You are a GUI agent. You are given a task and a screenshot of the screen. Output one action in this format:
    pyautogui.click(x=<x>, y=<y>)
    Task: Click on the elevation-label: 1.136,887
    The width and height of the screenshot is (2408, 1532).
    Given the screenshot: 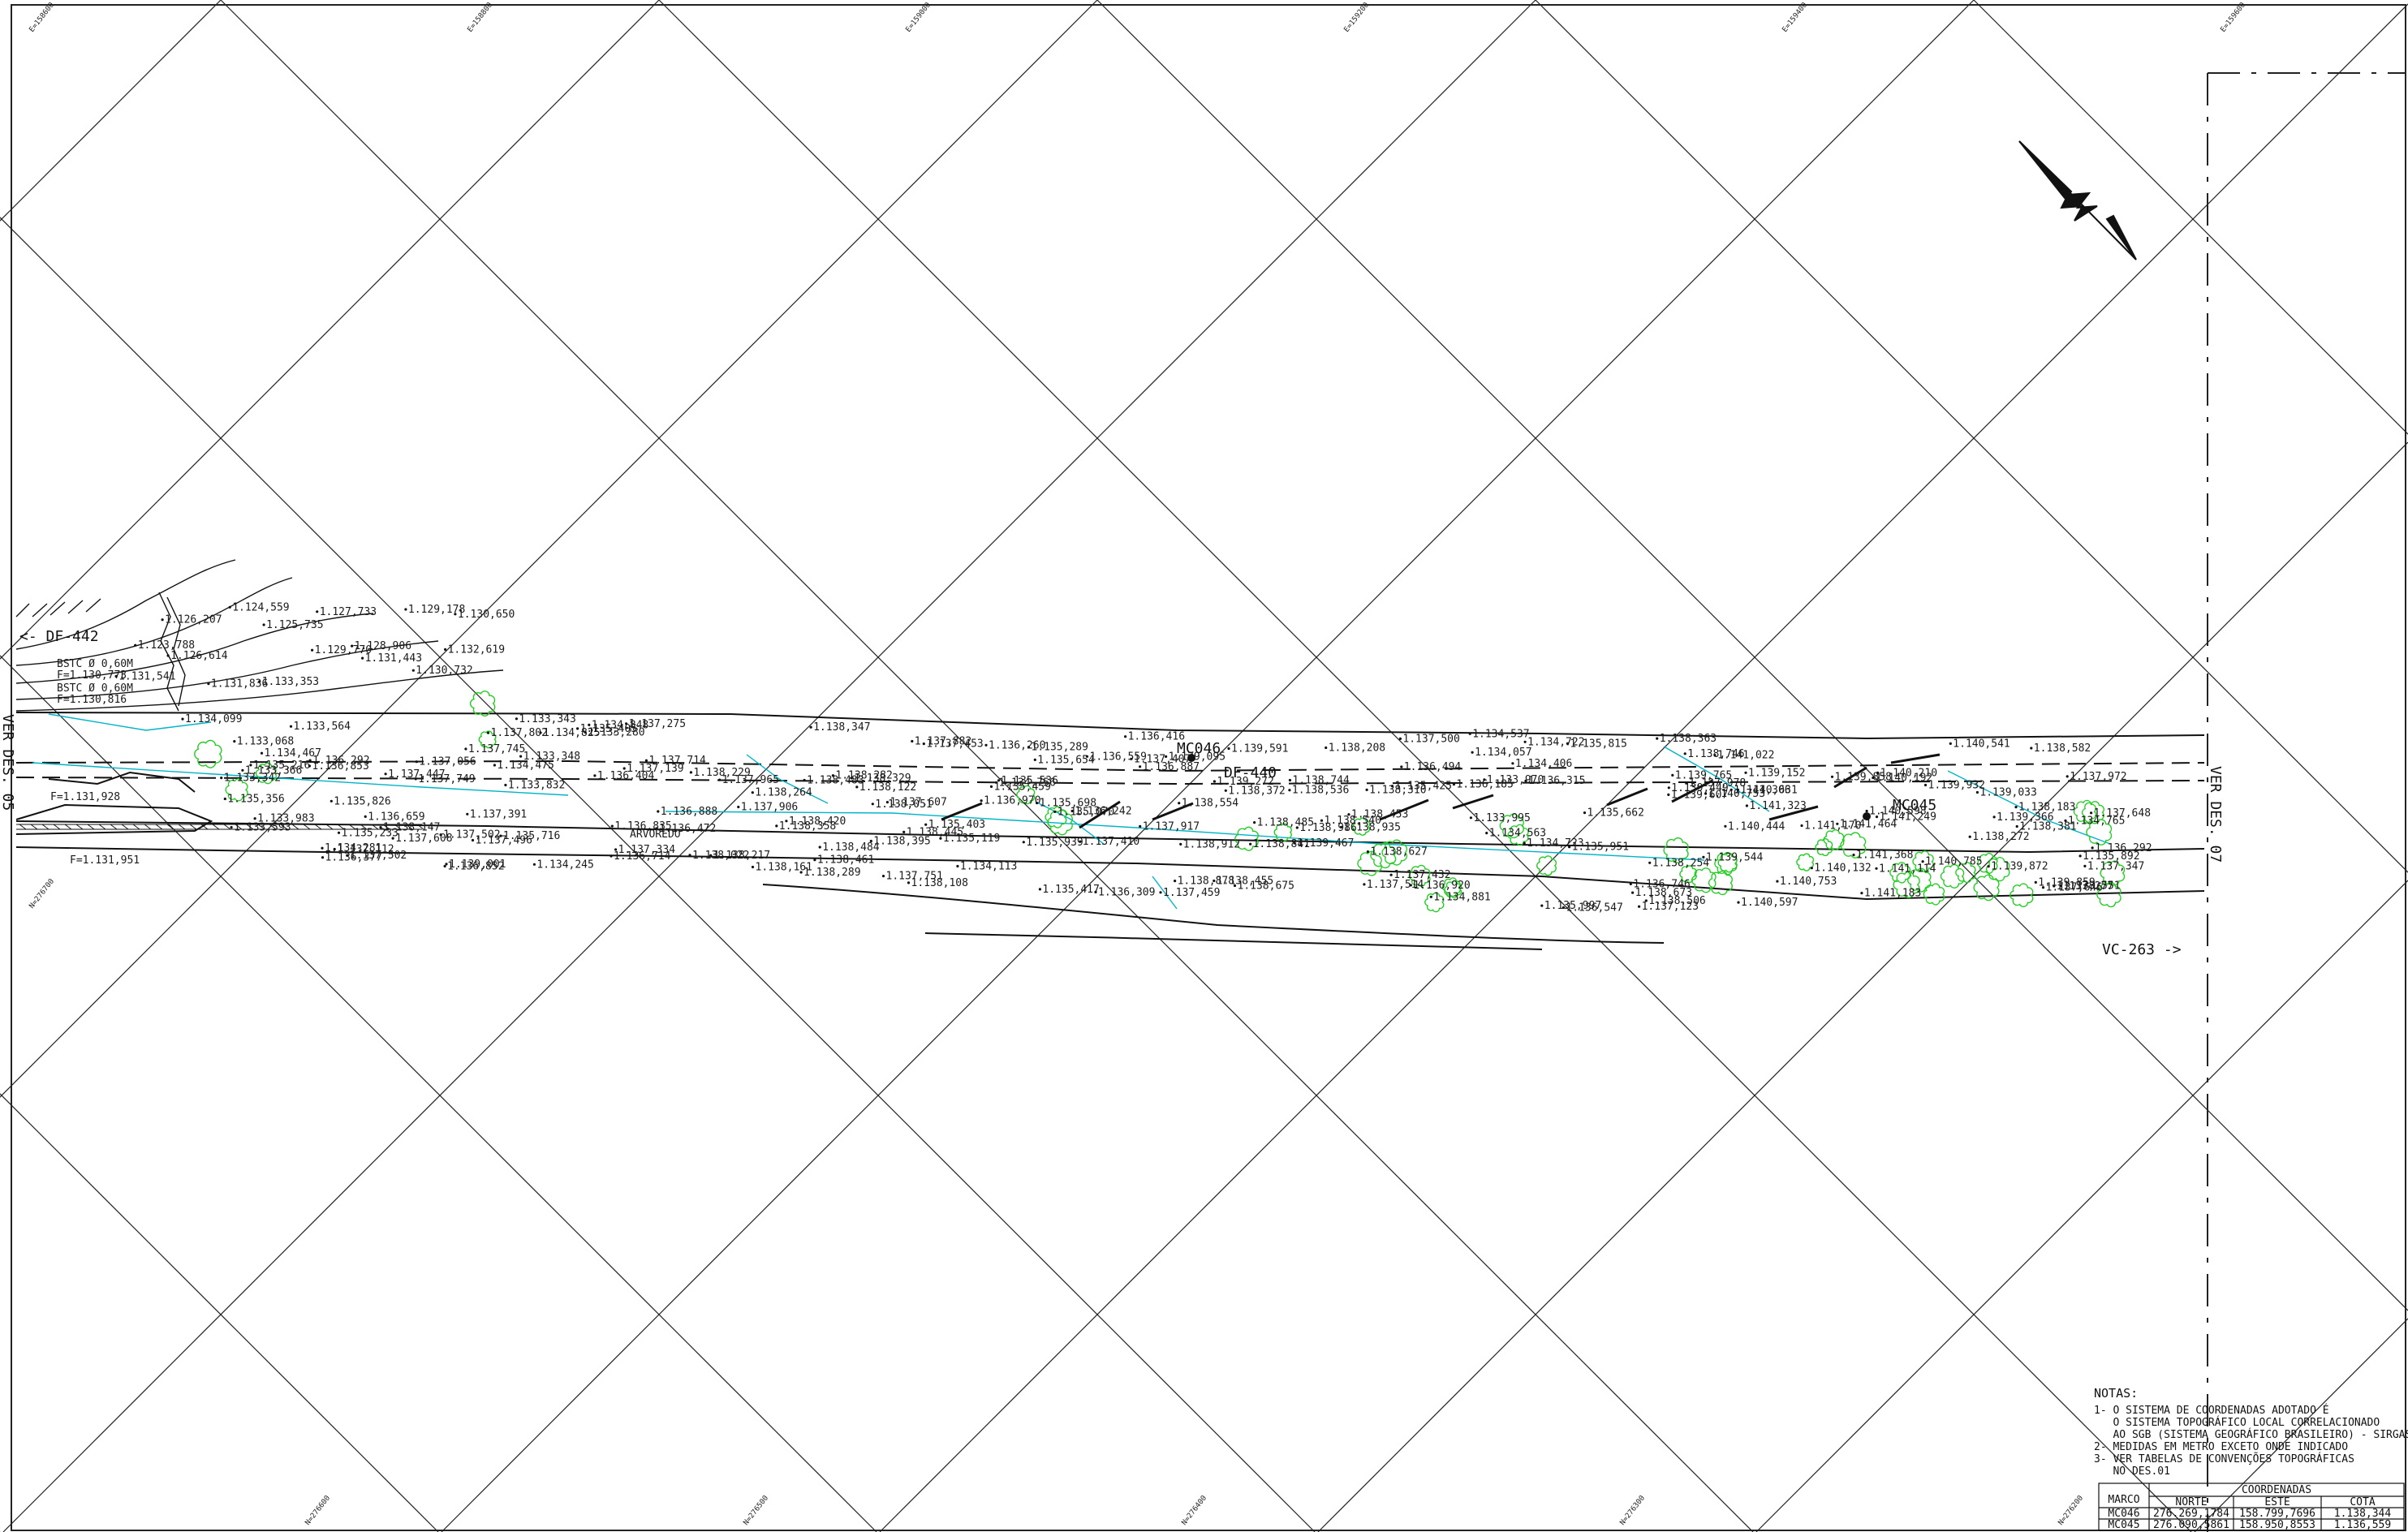 What is the action you would take?
    pyautogui.click(x=1171, y=767)
    